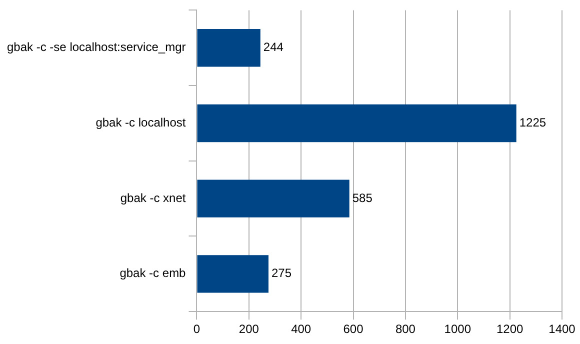 This screenshot has width=580, height=344. What do you see at coordinates (196, 329) in the screenshot?
I see `x-tick-label: 0` at bounding box center [196, 329].